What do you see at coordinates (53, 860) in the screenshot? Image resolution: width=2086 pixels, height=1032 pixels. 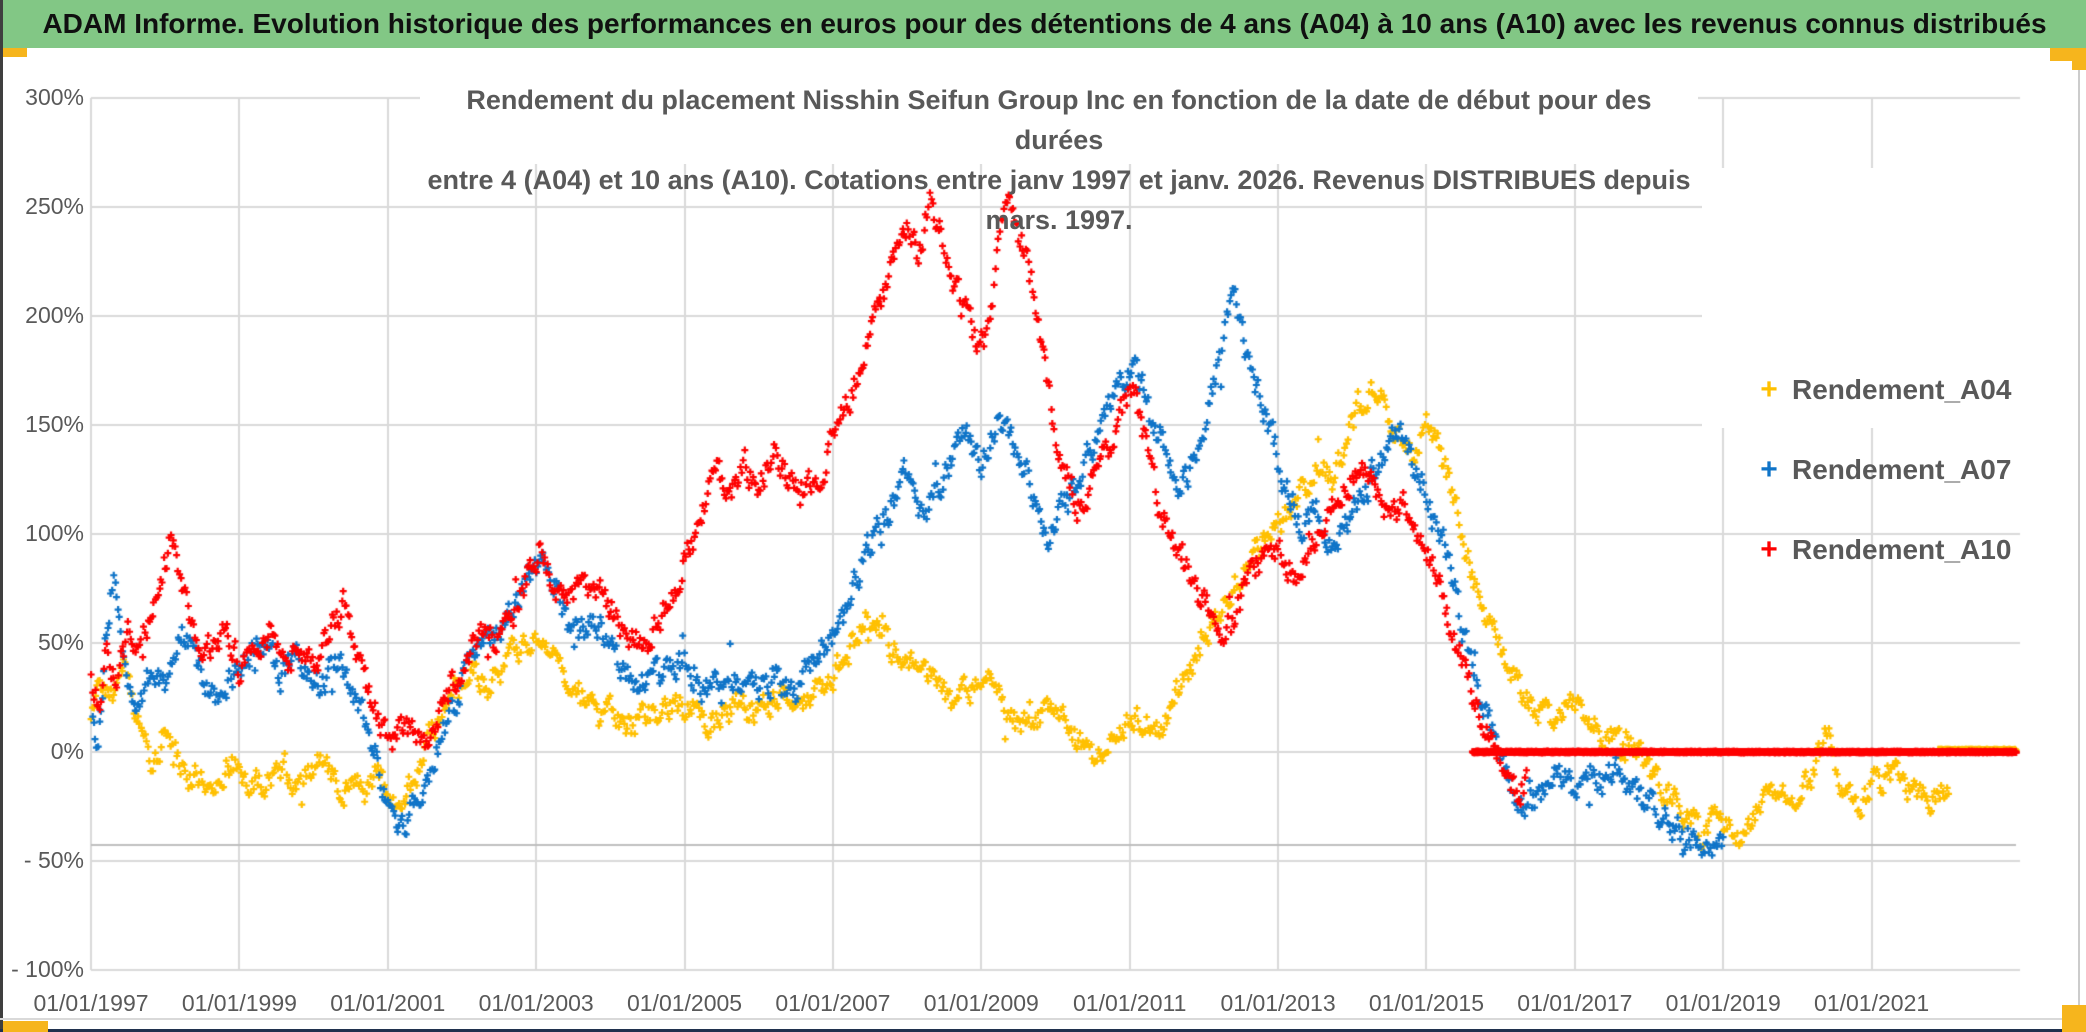 I see `y-tick-label: - 50%` at bounding box center [53, 860].